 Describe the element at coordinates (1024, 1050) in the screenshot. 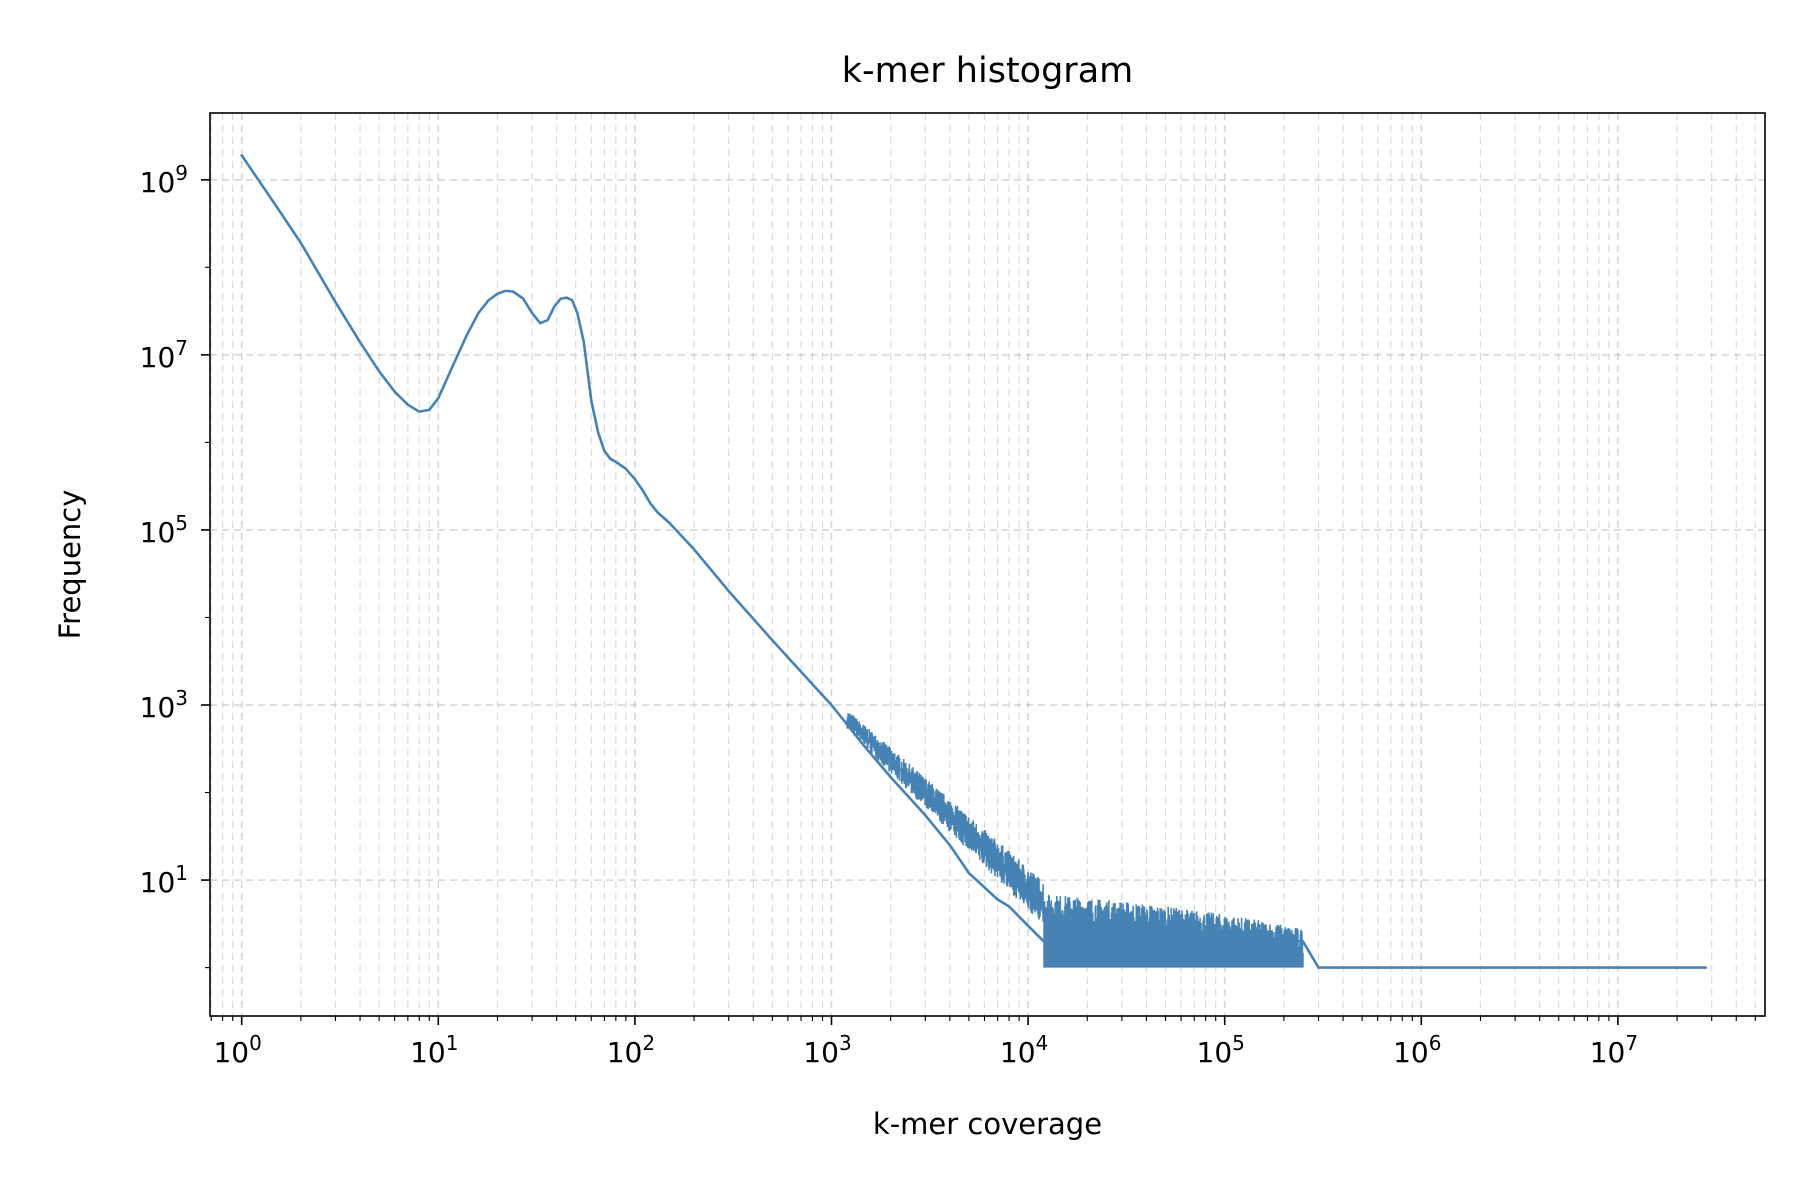

I see `x-tick-label: 10⁴` at that location.